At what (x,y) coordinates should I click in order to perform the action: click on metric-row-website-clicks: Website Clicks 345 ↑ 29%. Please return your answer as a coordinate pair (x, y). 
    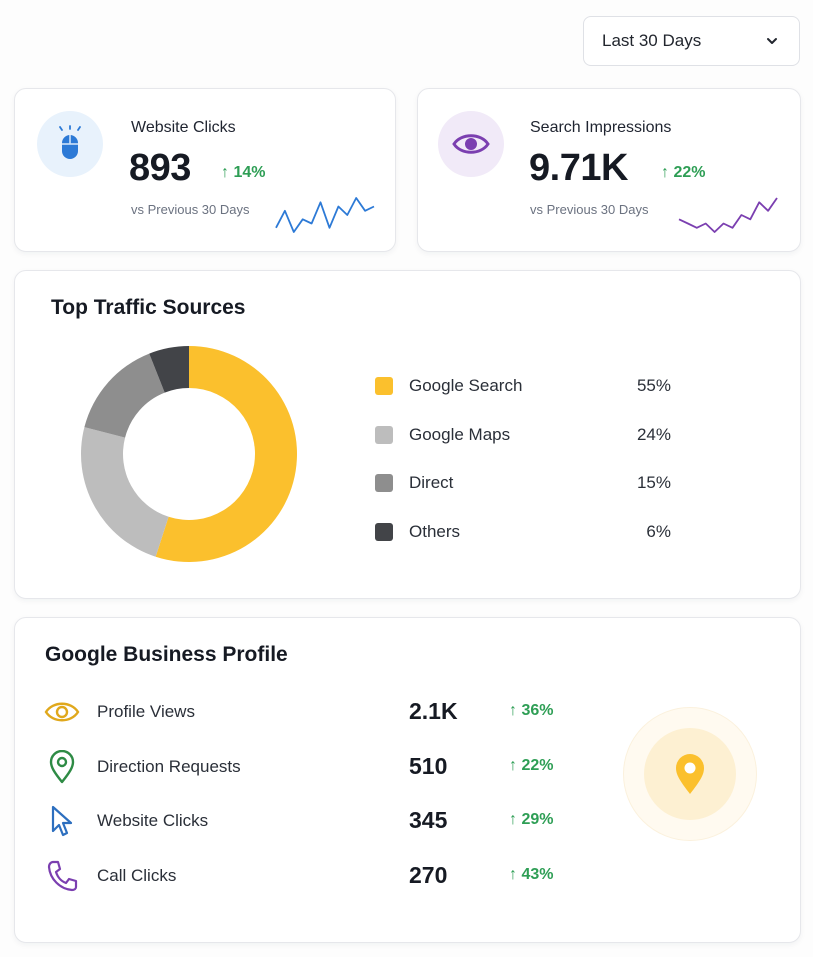
    Looking at the image, I should click on (323, 821).